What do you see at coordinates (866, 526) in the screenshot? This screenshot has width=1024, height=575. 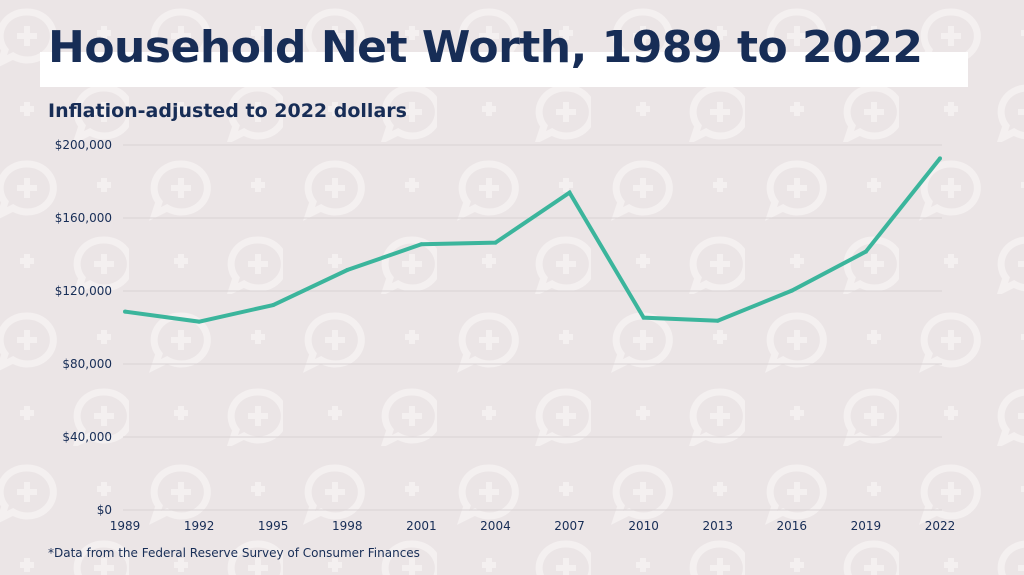 I see `x-tick-label: 2019` at bounding box center [866, 526].